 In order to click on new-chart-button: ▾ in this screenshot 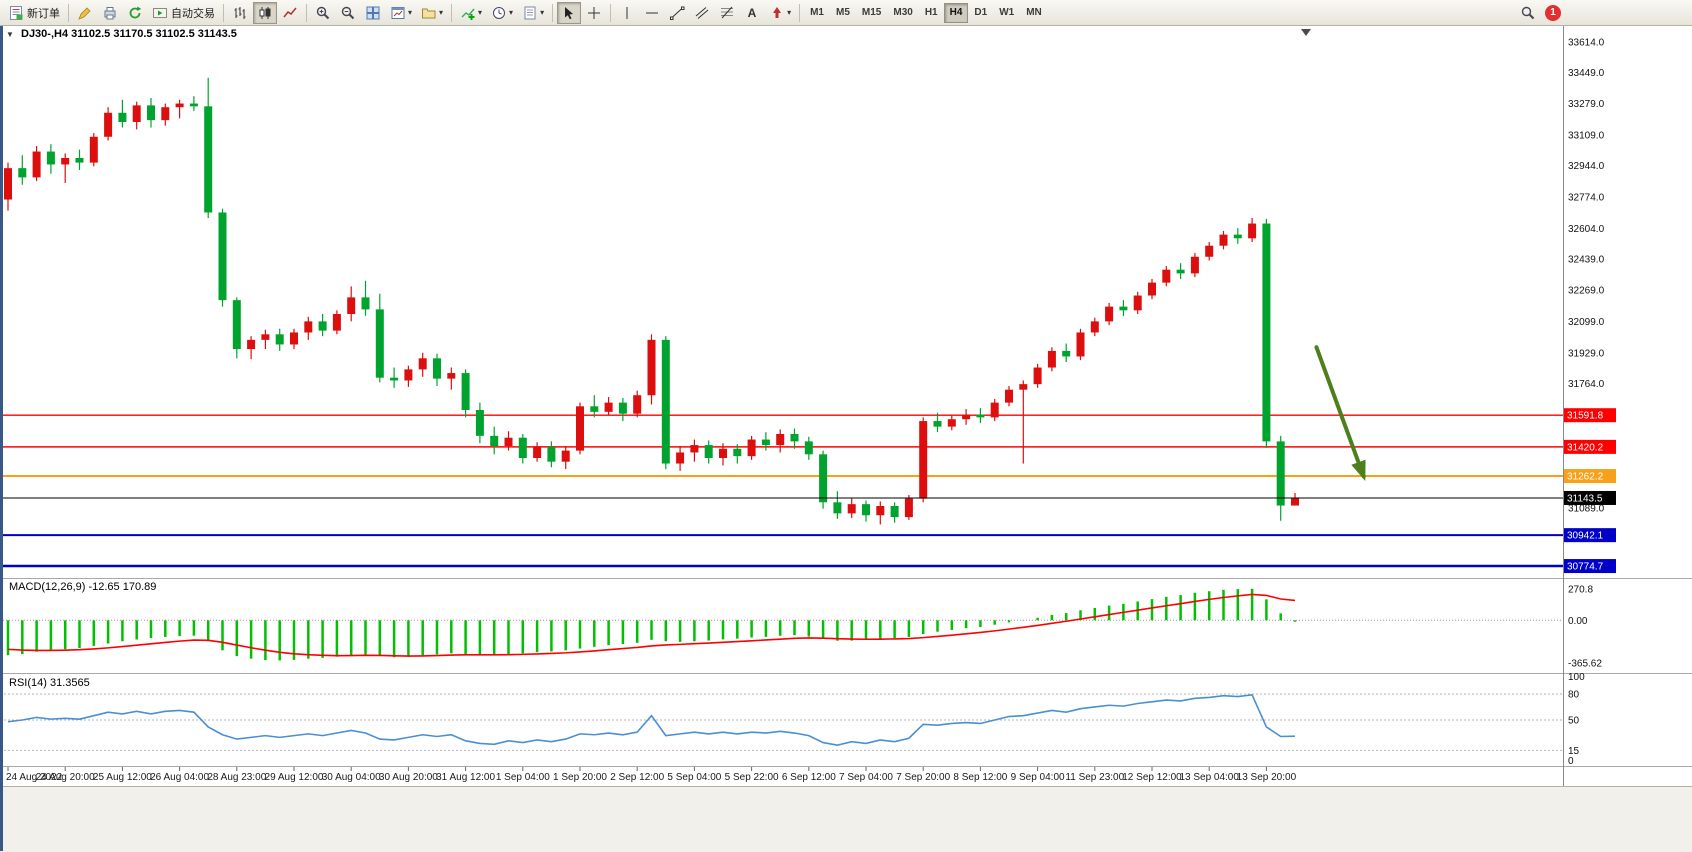, I will do `click(401, 13)`.